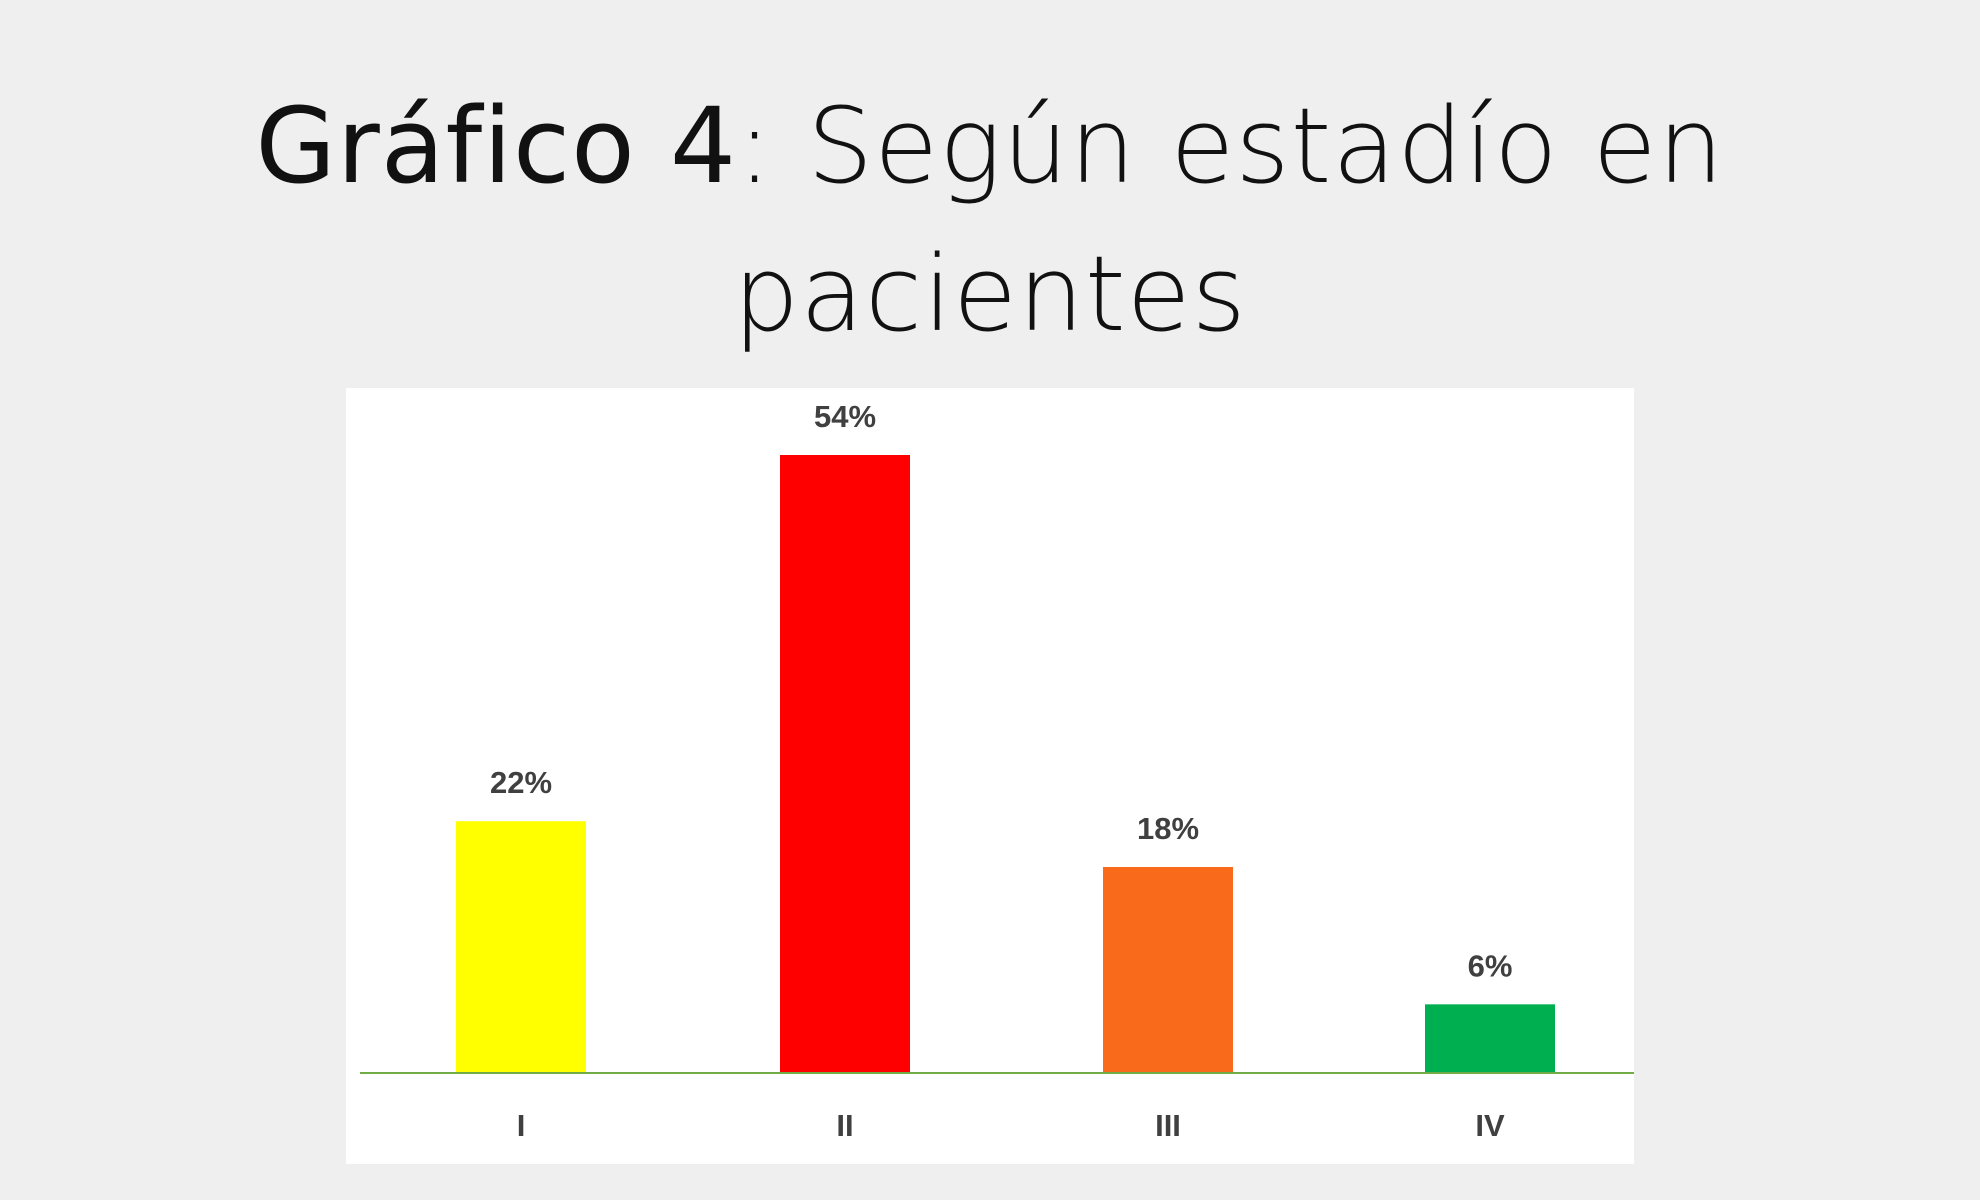  I want to click on bar-i, so click(521, 947).